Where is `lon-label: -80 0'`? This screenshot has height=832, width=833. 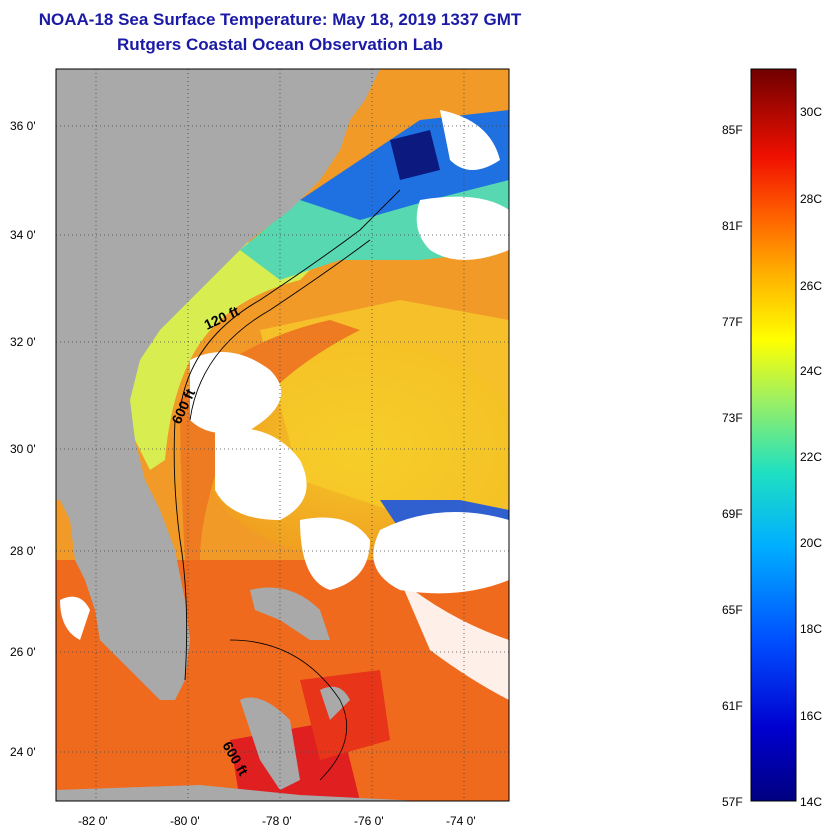 lon-label: -80 0' is located at coordinates (185, 821).